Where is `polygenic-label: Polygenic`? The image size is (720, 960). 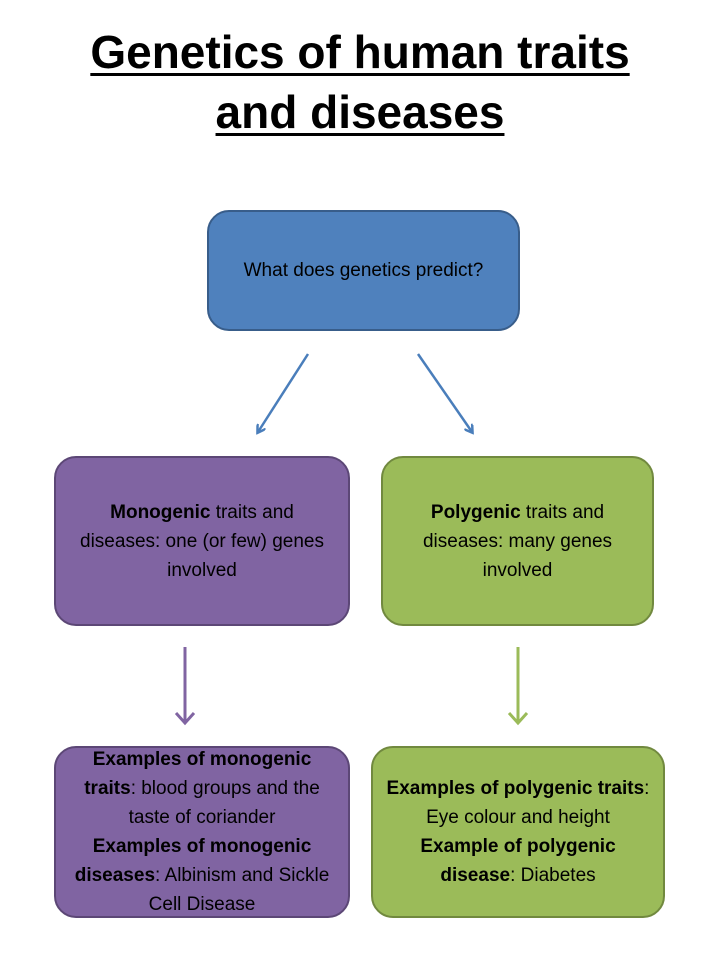
polygenic-label: Polygenic is located at coordinates (475, 512).